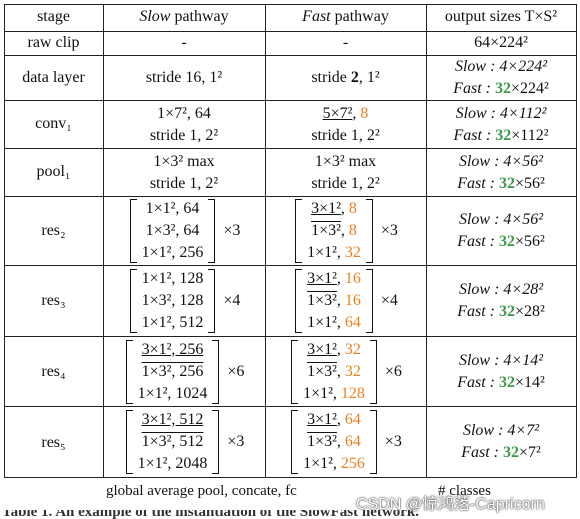  Describe the element at coordinates (53, 171) in the screenshot. I see `pool1-stage: pool₁` at that location.